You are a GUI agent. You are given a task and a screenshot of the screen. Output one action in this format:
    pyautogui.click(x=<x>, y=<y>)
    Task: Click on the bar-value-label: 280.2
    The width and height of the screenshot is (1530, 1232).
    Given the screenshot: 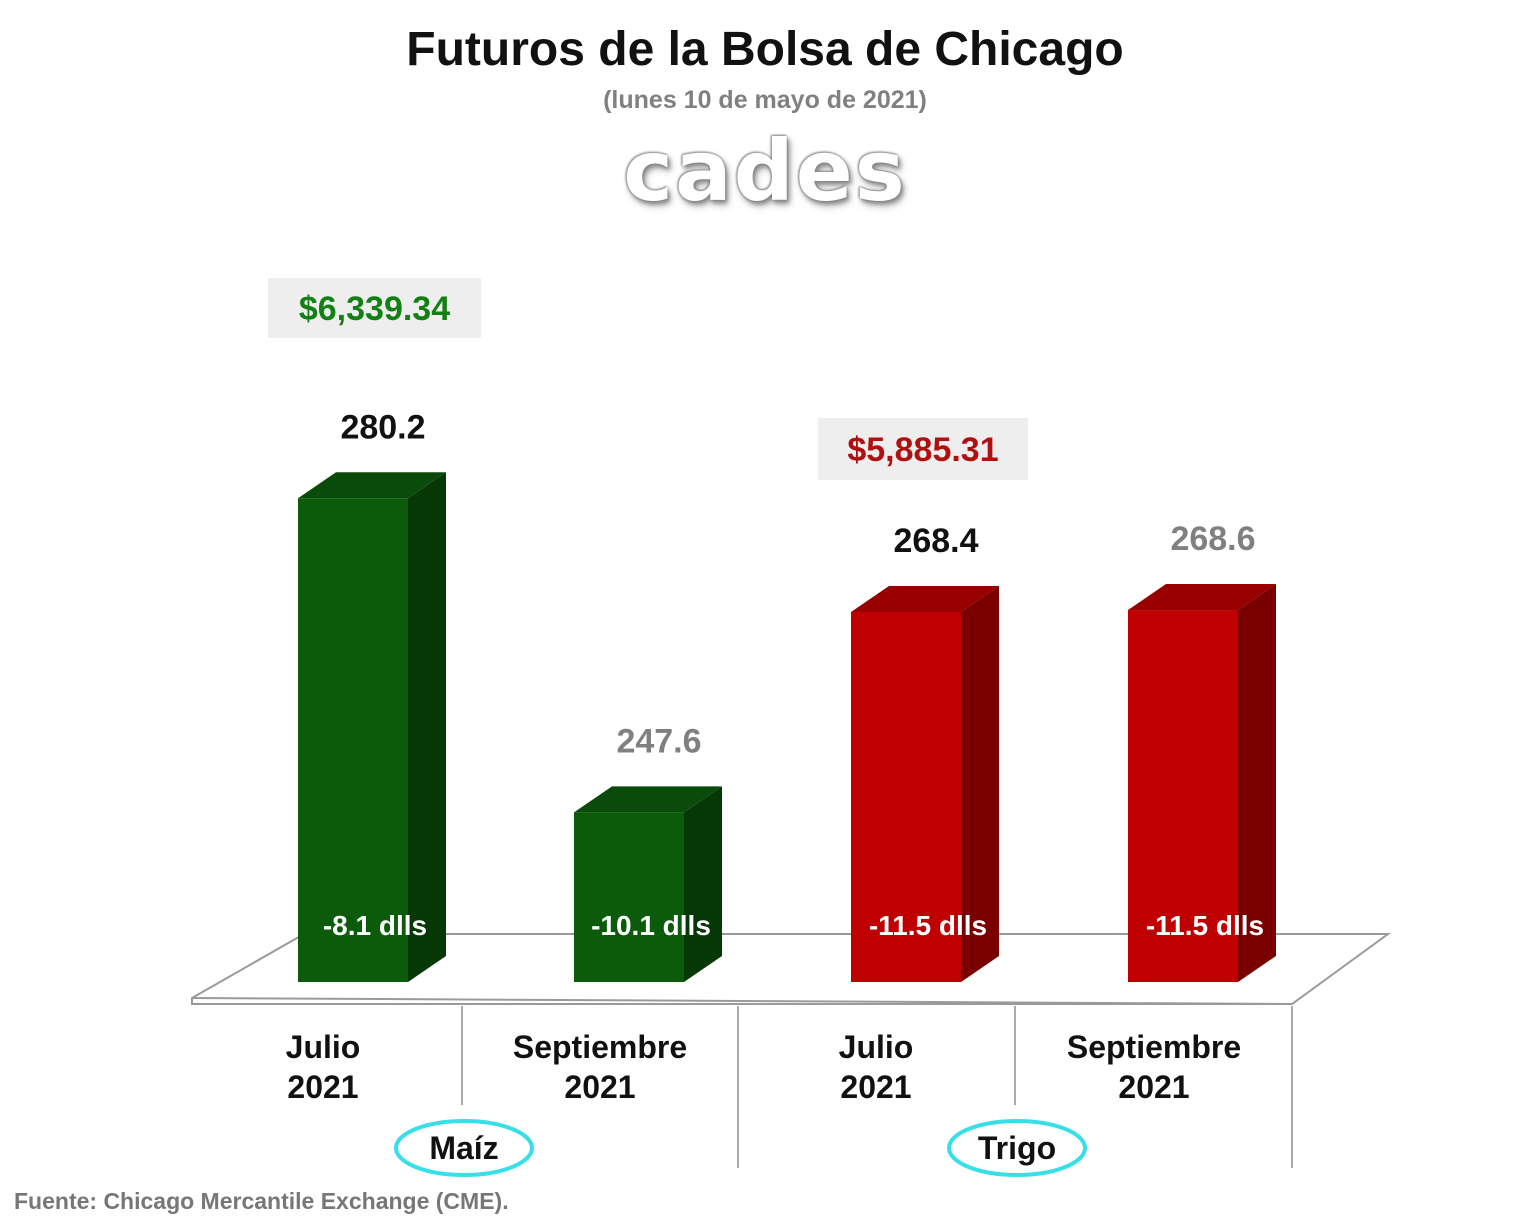 What is the action you would take?
    pyautogui.click(x=382, y=427)
    